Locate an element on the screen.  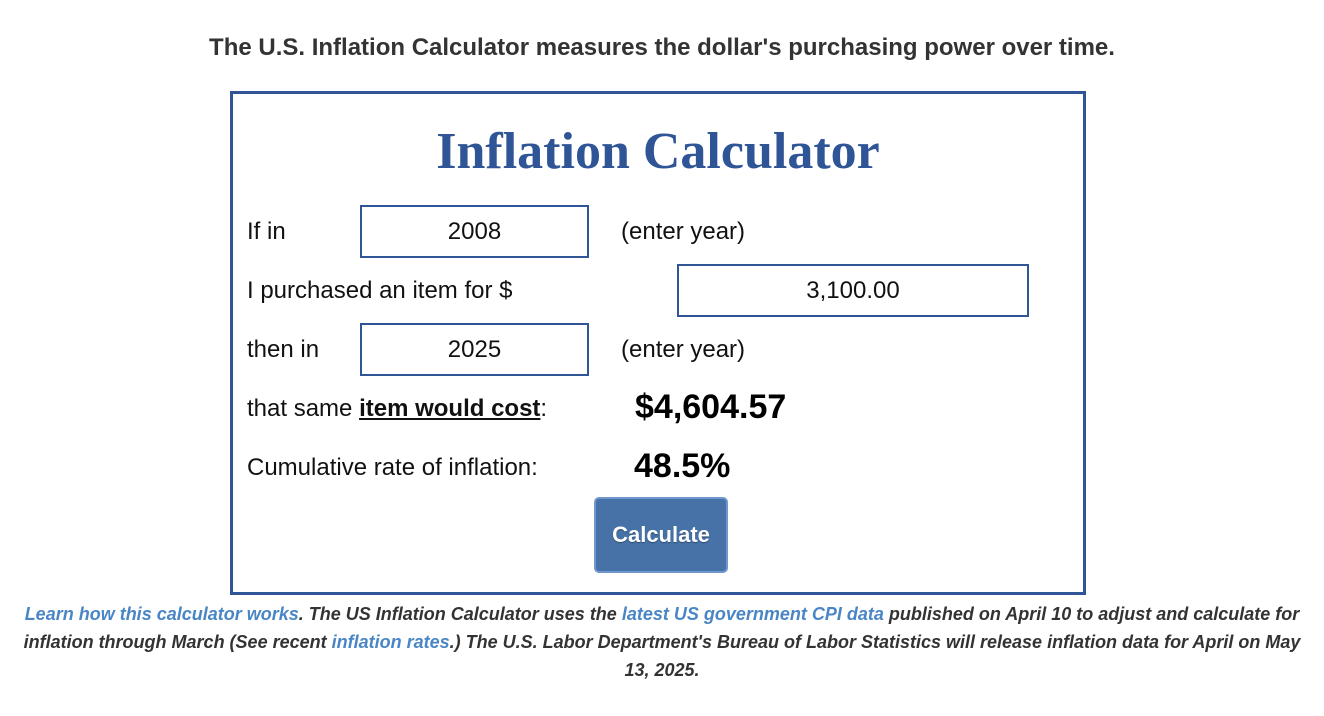
item-cost-label: that same item would cost: is located at coordinates (397, 409).